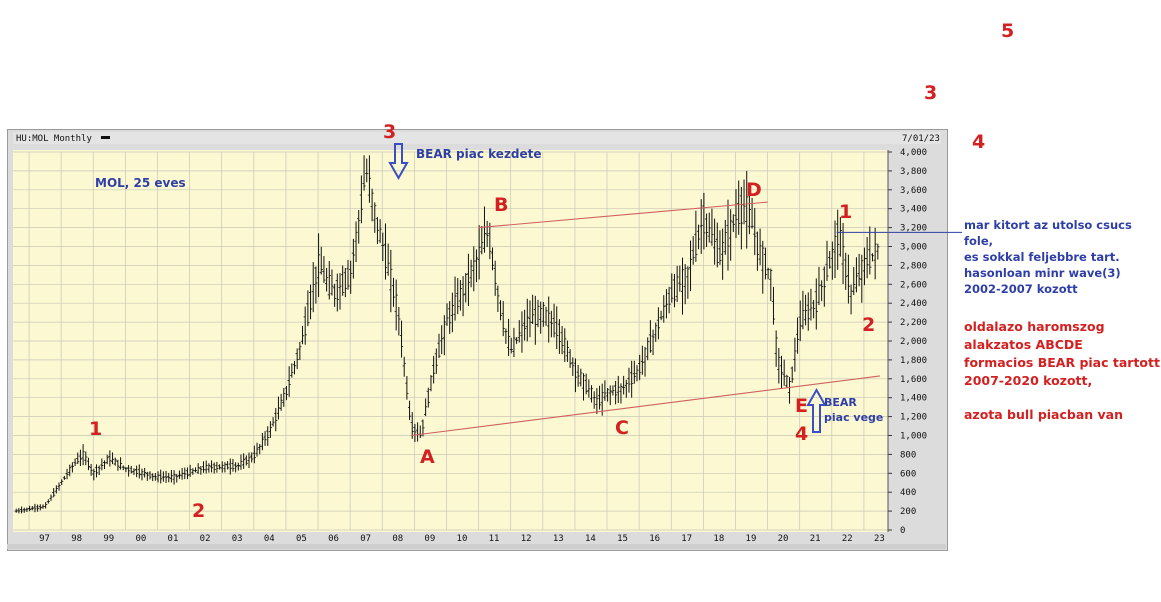 This screenshot has width=1161, height=602. Describe the element at coordinates (494, 539) in the screenshot. I see `x-tick-label: 11` at that location.